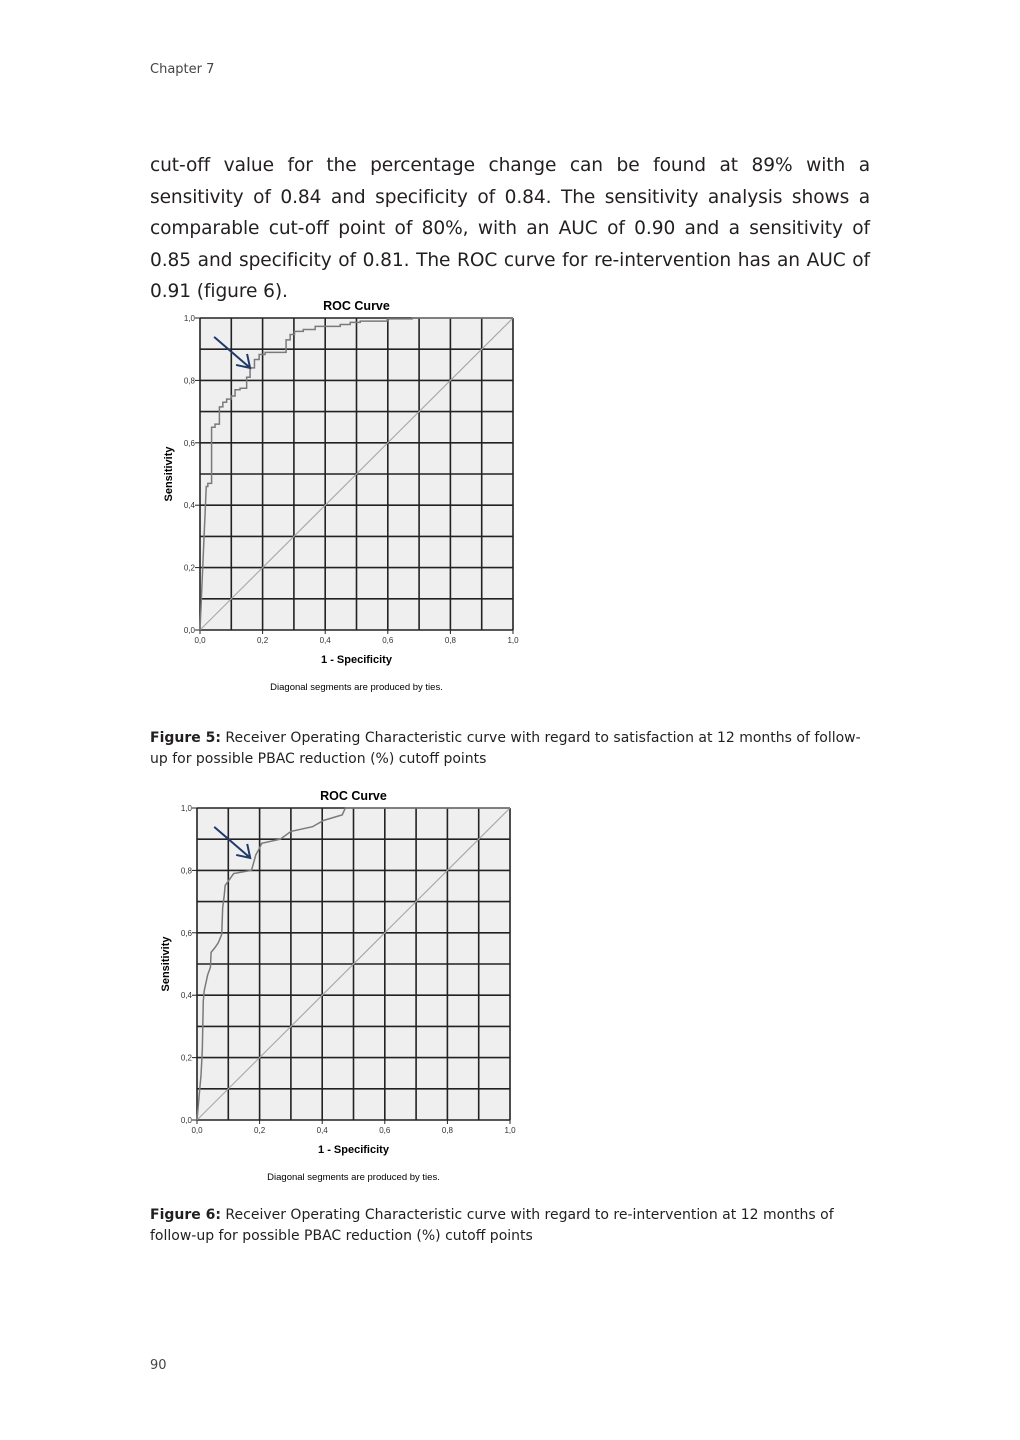 This screenshot has width=1020, height=1440. I want to click on figure-5-label: Figure 5:, so click(185, 738).